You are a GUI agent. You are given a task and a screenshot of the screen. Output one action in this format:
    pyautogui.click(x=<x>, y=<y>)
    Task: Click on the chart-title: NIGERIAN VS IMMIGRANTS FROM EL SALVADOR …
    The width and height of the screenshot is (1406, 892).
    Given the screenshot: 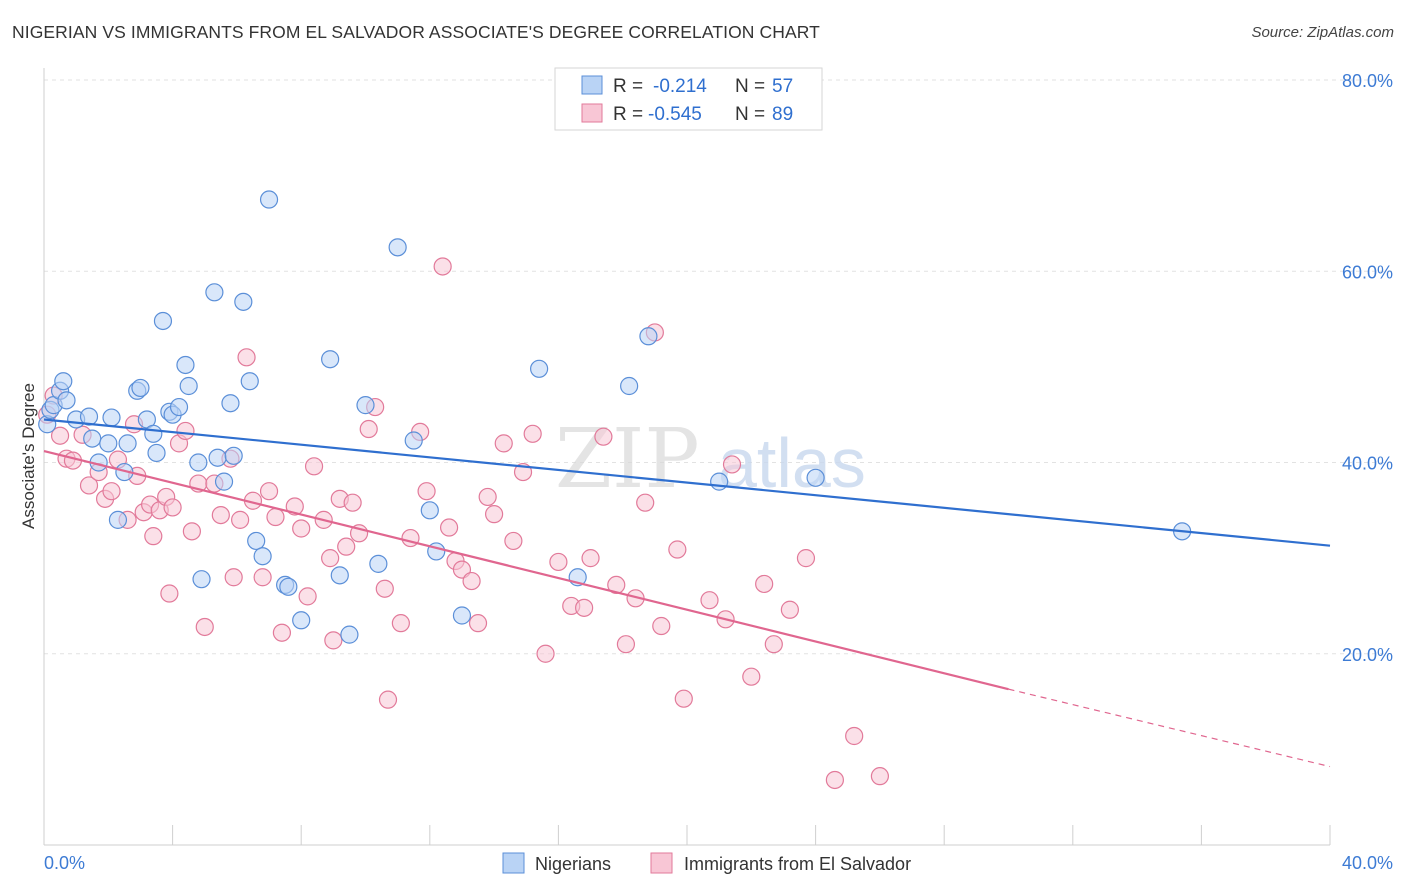 What is the action you would take?
    pyautogui.click(x=416, y=32)
    